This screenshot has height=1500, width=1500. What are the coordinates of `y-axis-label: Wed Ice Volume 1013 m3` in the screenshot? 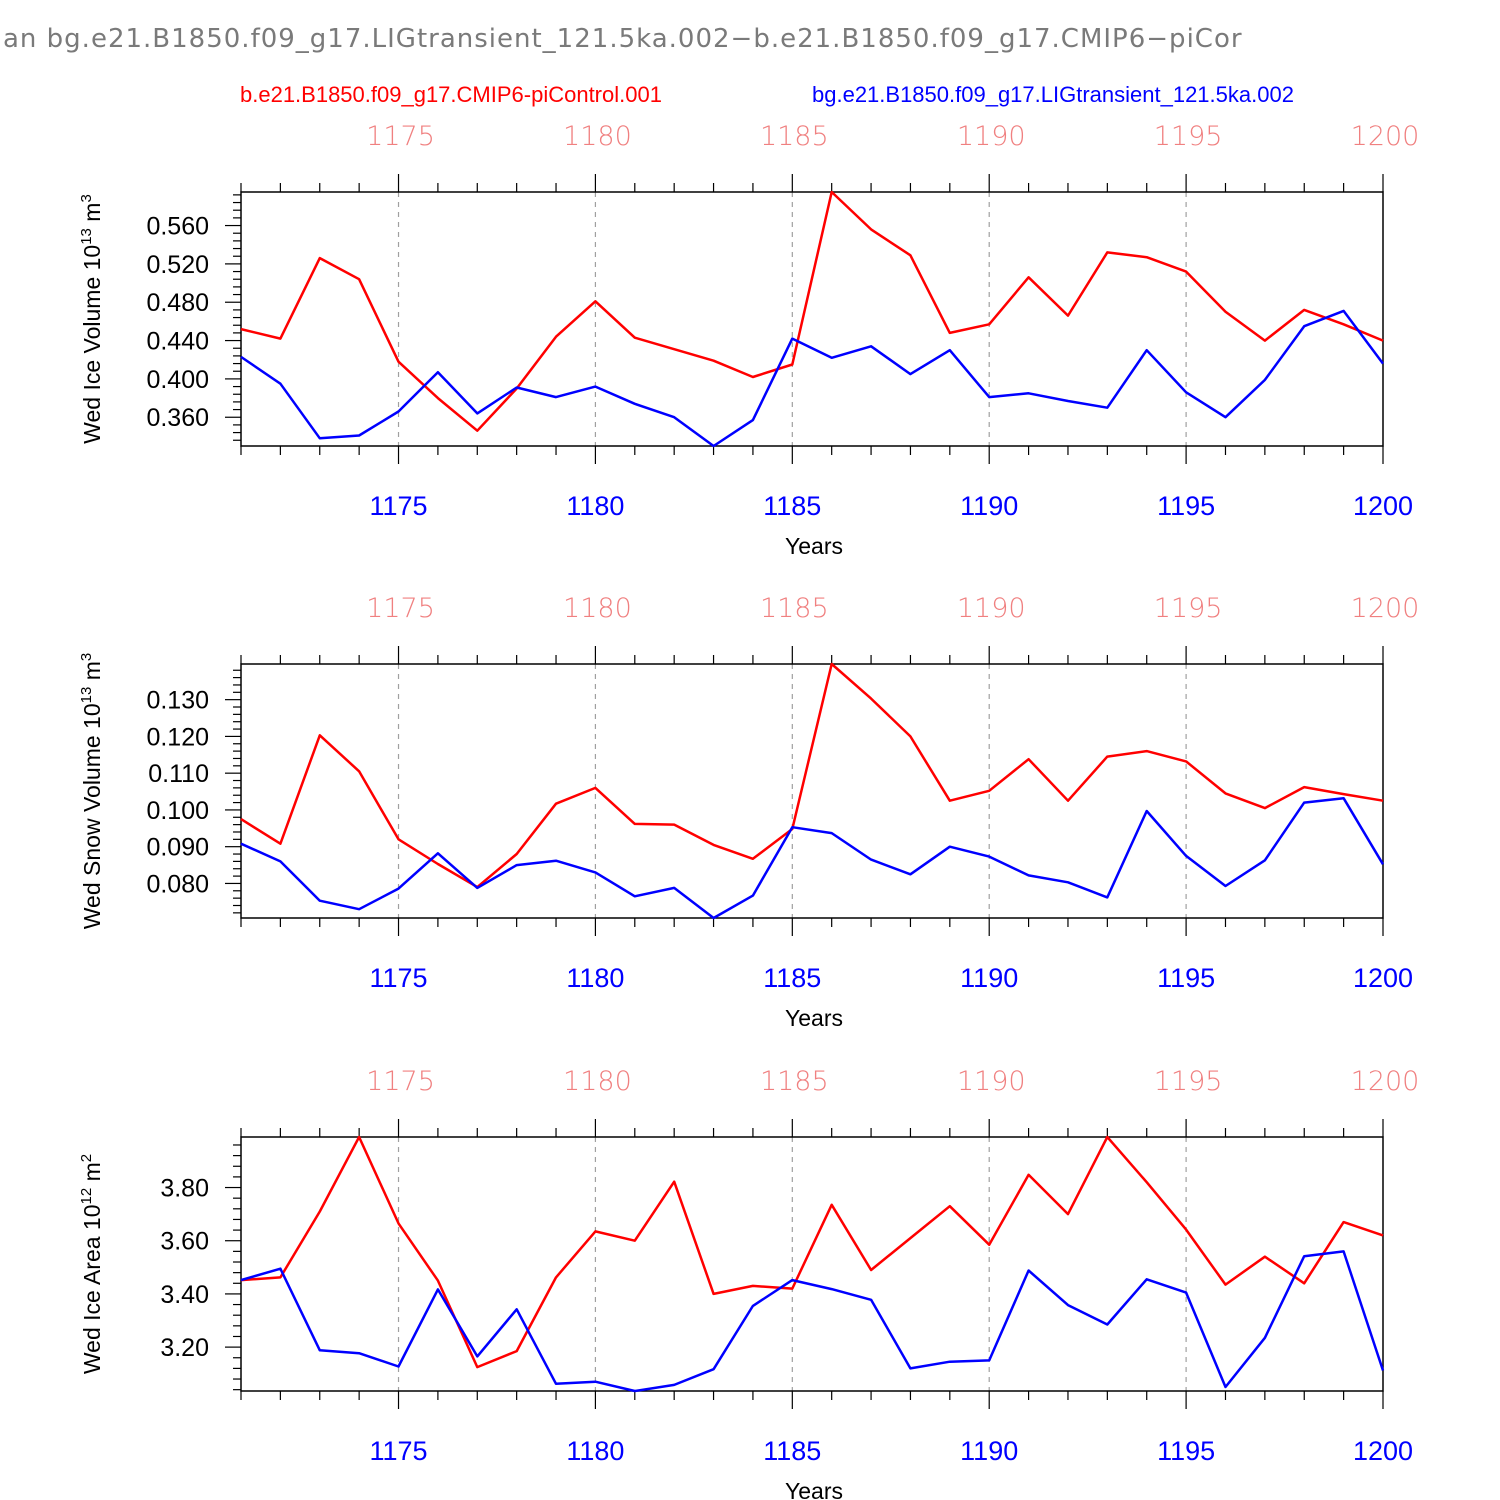 It's located at (91, 319).